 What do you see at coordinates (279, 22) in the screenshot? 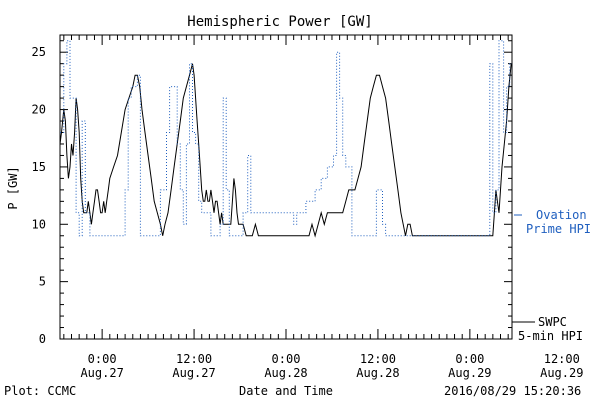
I see `chart-title: Hemispheric Power [GW]` at bounding box center [279, 22].